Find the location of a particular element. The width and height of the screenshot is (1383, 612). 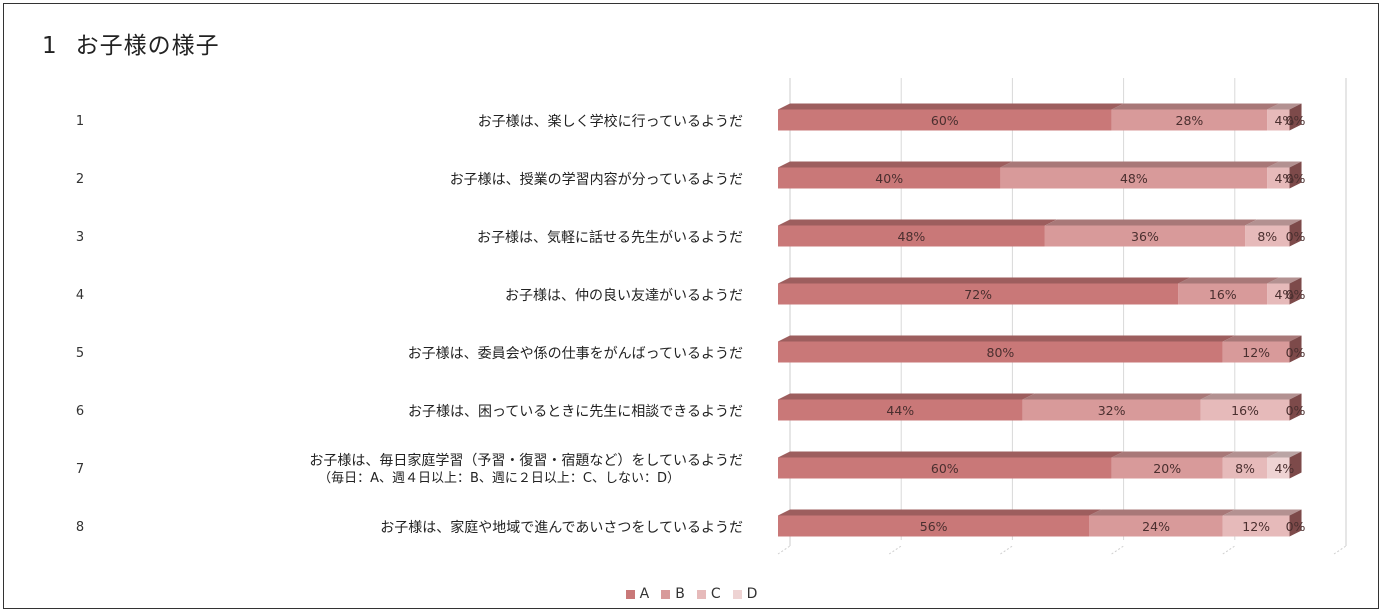

category-number: 2 is located at coordinates (80, 179).